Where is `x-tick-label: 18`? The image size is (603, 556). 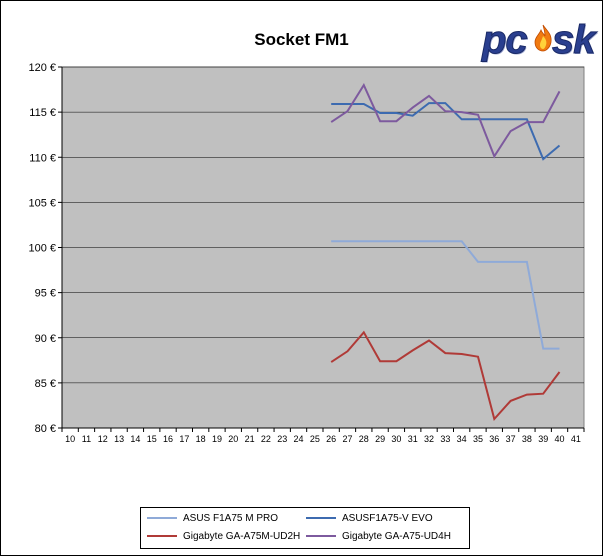
x-tick-label: 18 is located at coordinates (201, 439).